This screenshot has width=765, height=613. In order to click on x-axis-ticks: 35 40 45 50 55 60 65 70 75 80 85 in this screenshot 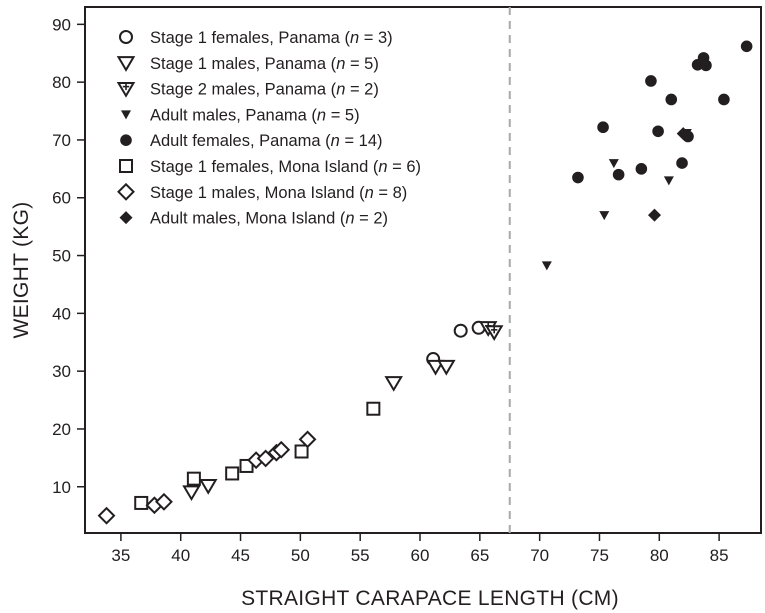, I will do `click(420, 549)`.